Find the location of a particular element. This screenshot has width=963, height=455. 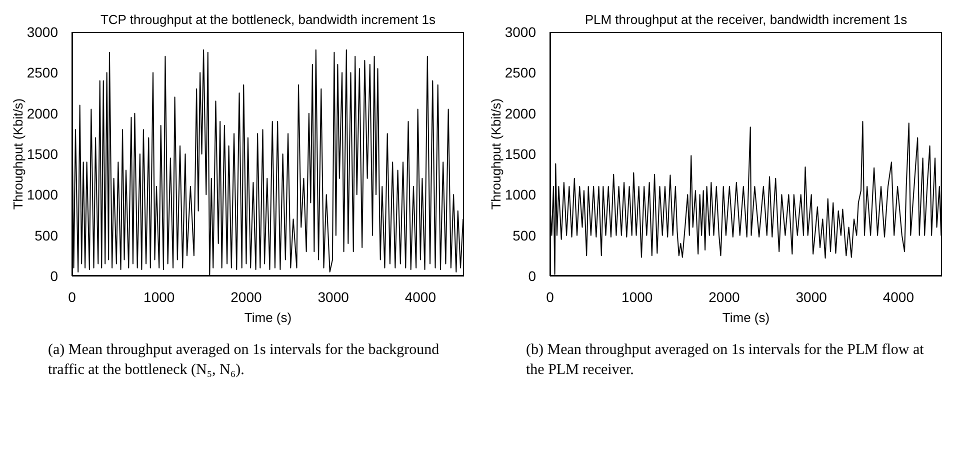

chart-title: PLM throughput at the receiver, bandwidth increment 1s is located at coordinates (746, 19).